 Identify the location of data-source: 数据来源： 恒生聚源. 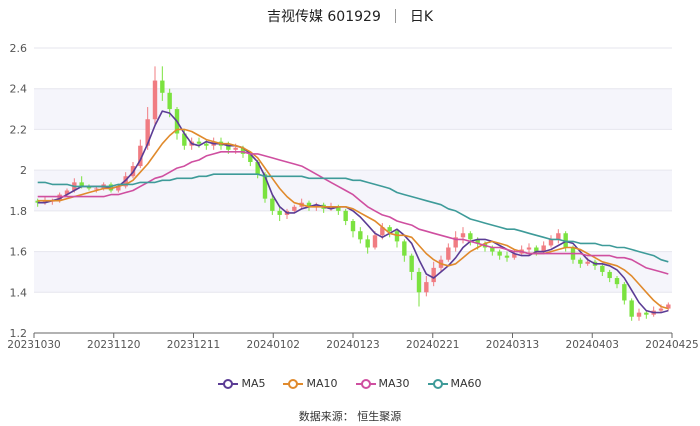
(350, 416).